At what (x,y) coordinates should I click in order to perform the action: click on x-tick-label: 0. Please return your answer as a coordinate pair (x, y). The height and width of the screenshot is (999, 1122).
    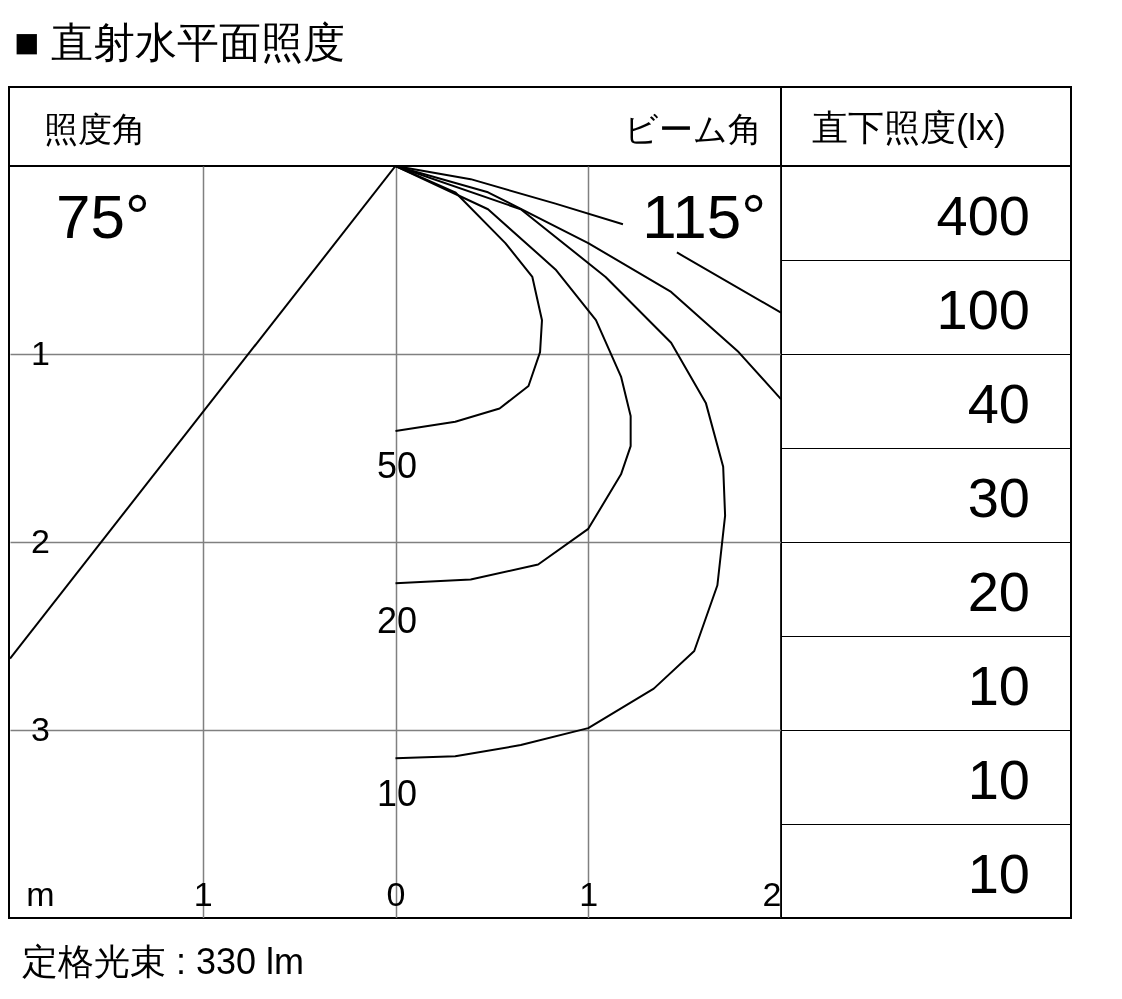
    Looking at the image, I should click on (396, 893).